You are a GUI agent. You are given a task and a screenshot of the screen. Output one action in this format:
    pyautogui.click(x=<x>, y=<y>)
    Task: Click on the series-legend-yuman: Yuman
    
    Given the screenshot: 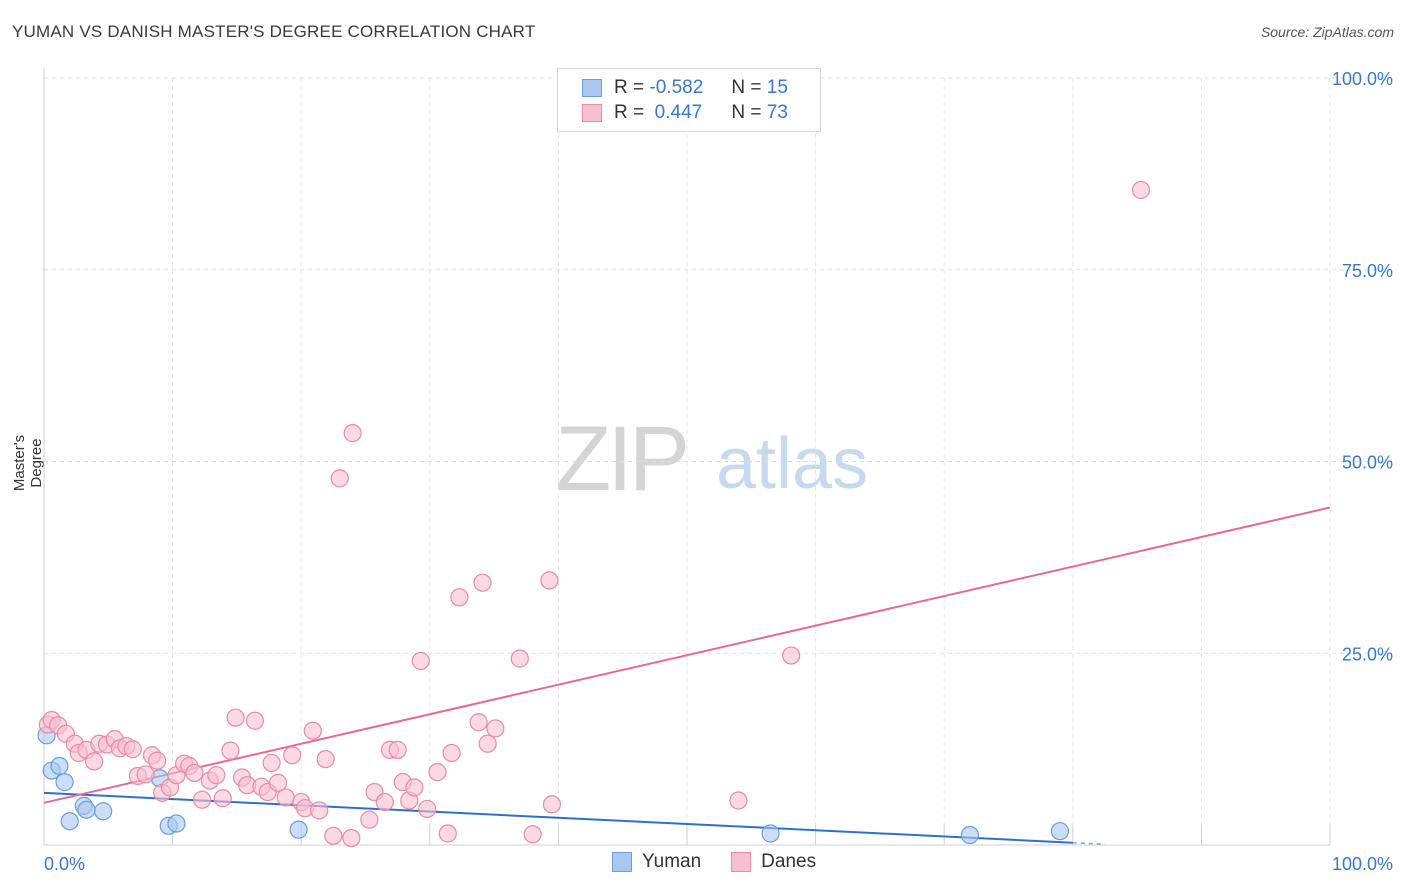 What is the action you would take?
    pyautogui.click(x=656, y=862)
    